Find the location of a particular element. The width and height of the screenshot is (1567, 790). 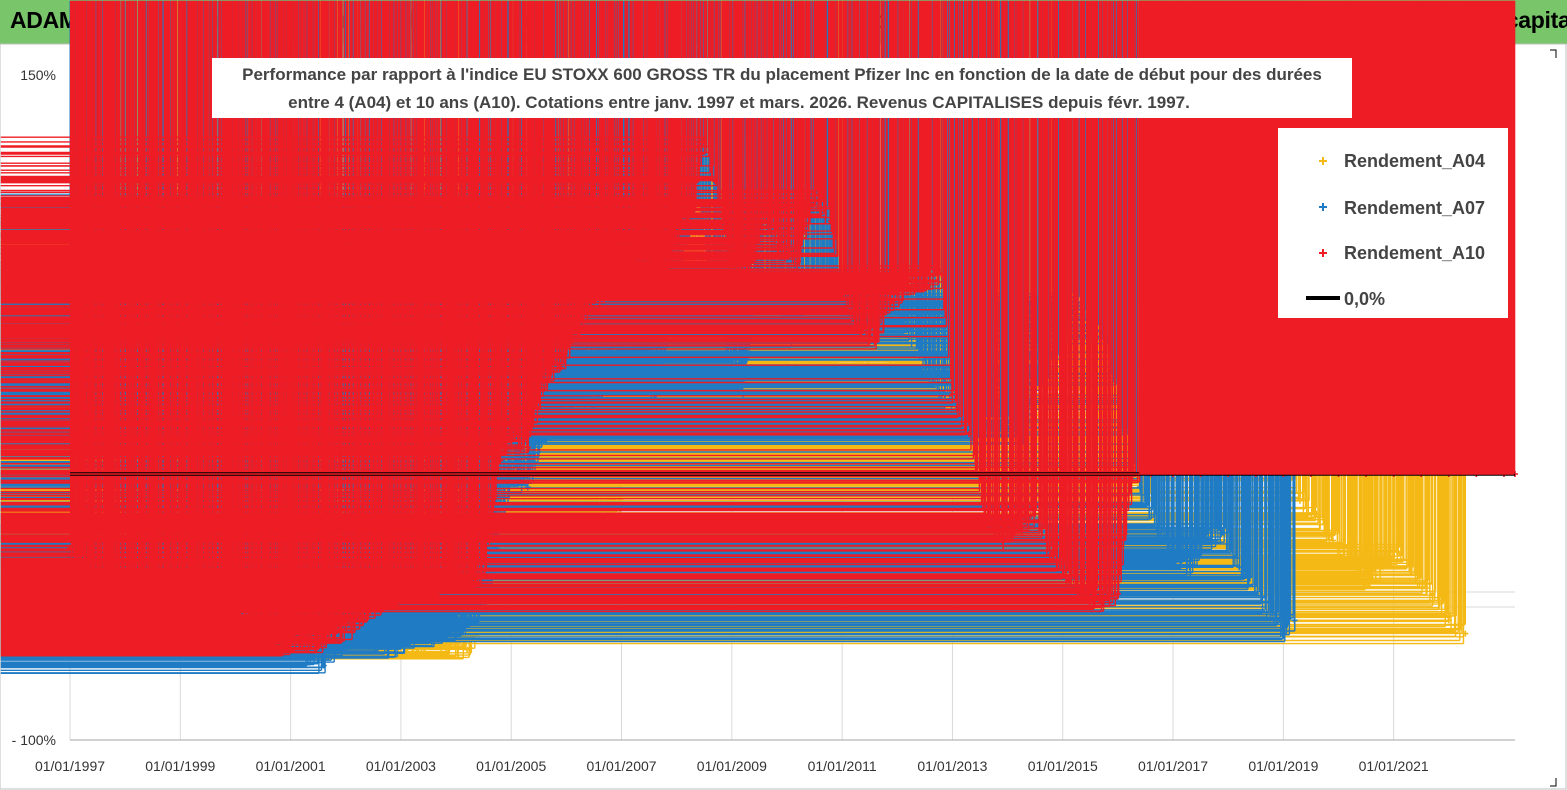

x-tick-label: 01/01/2017 is located at coordinates (1173, 766).